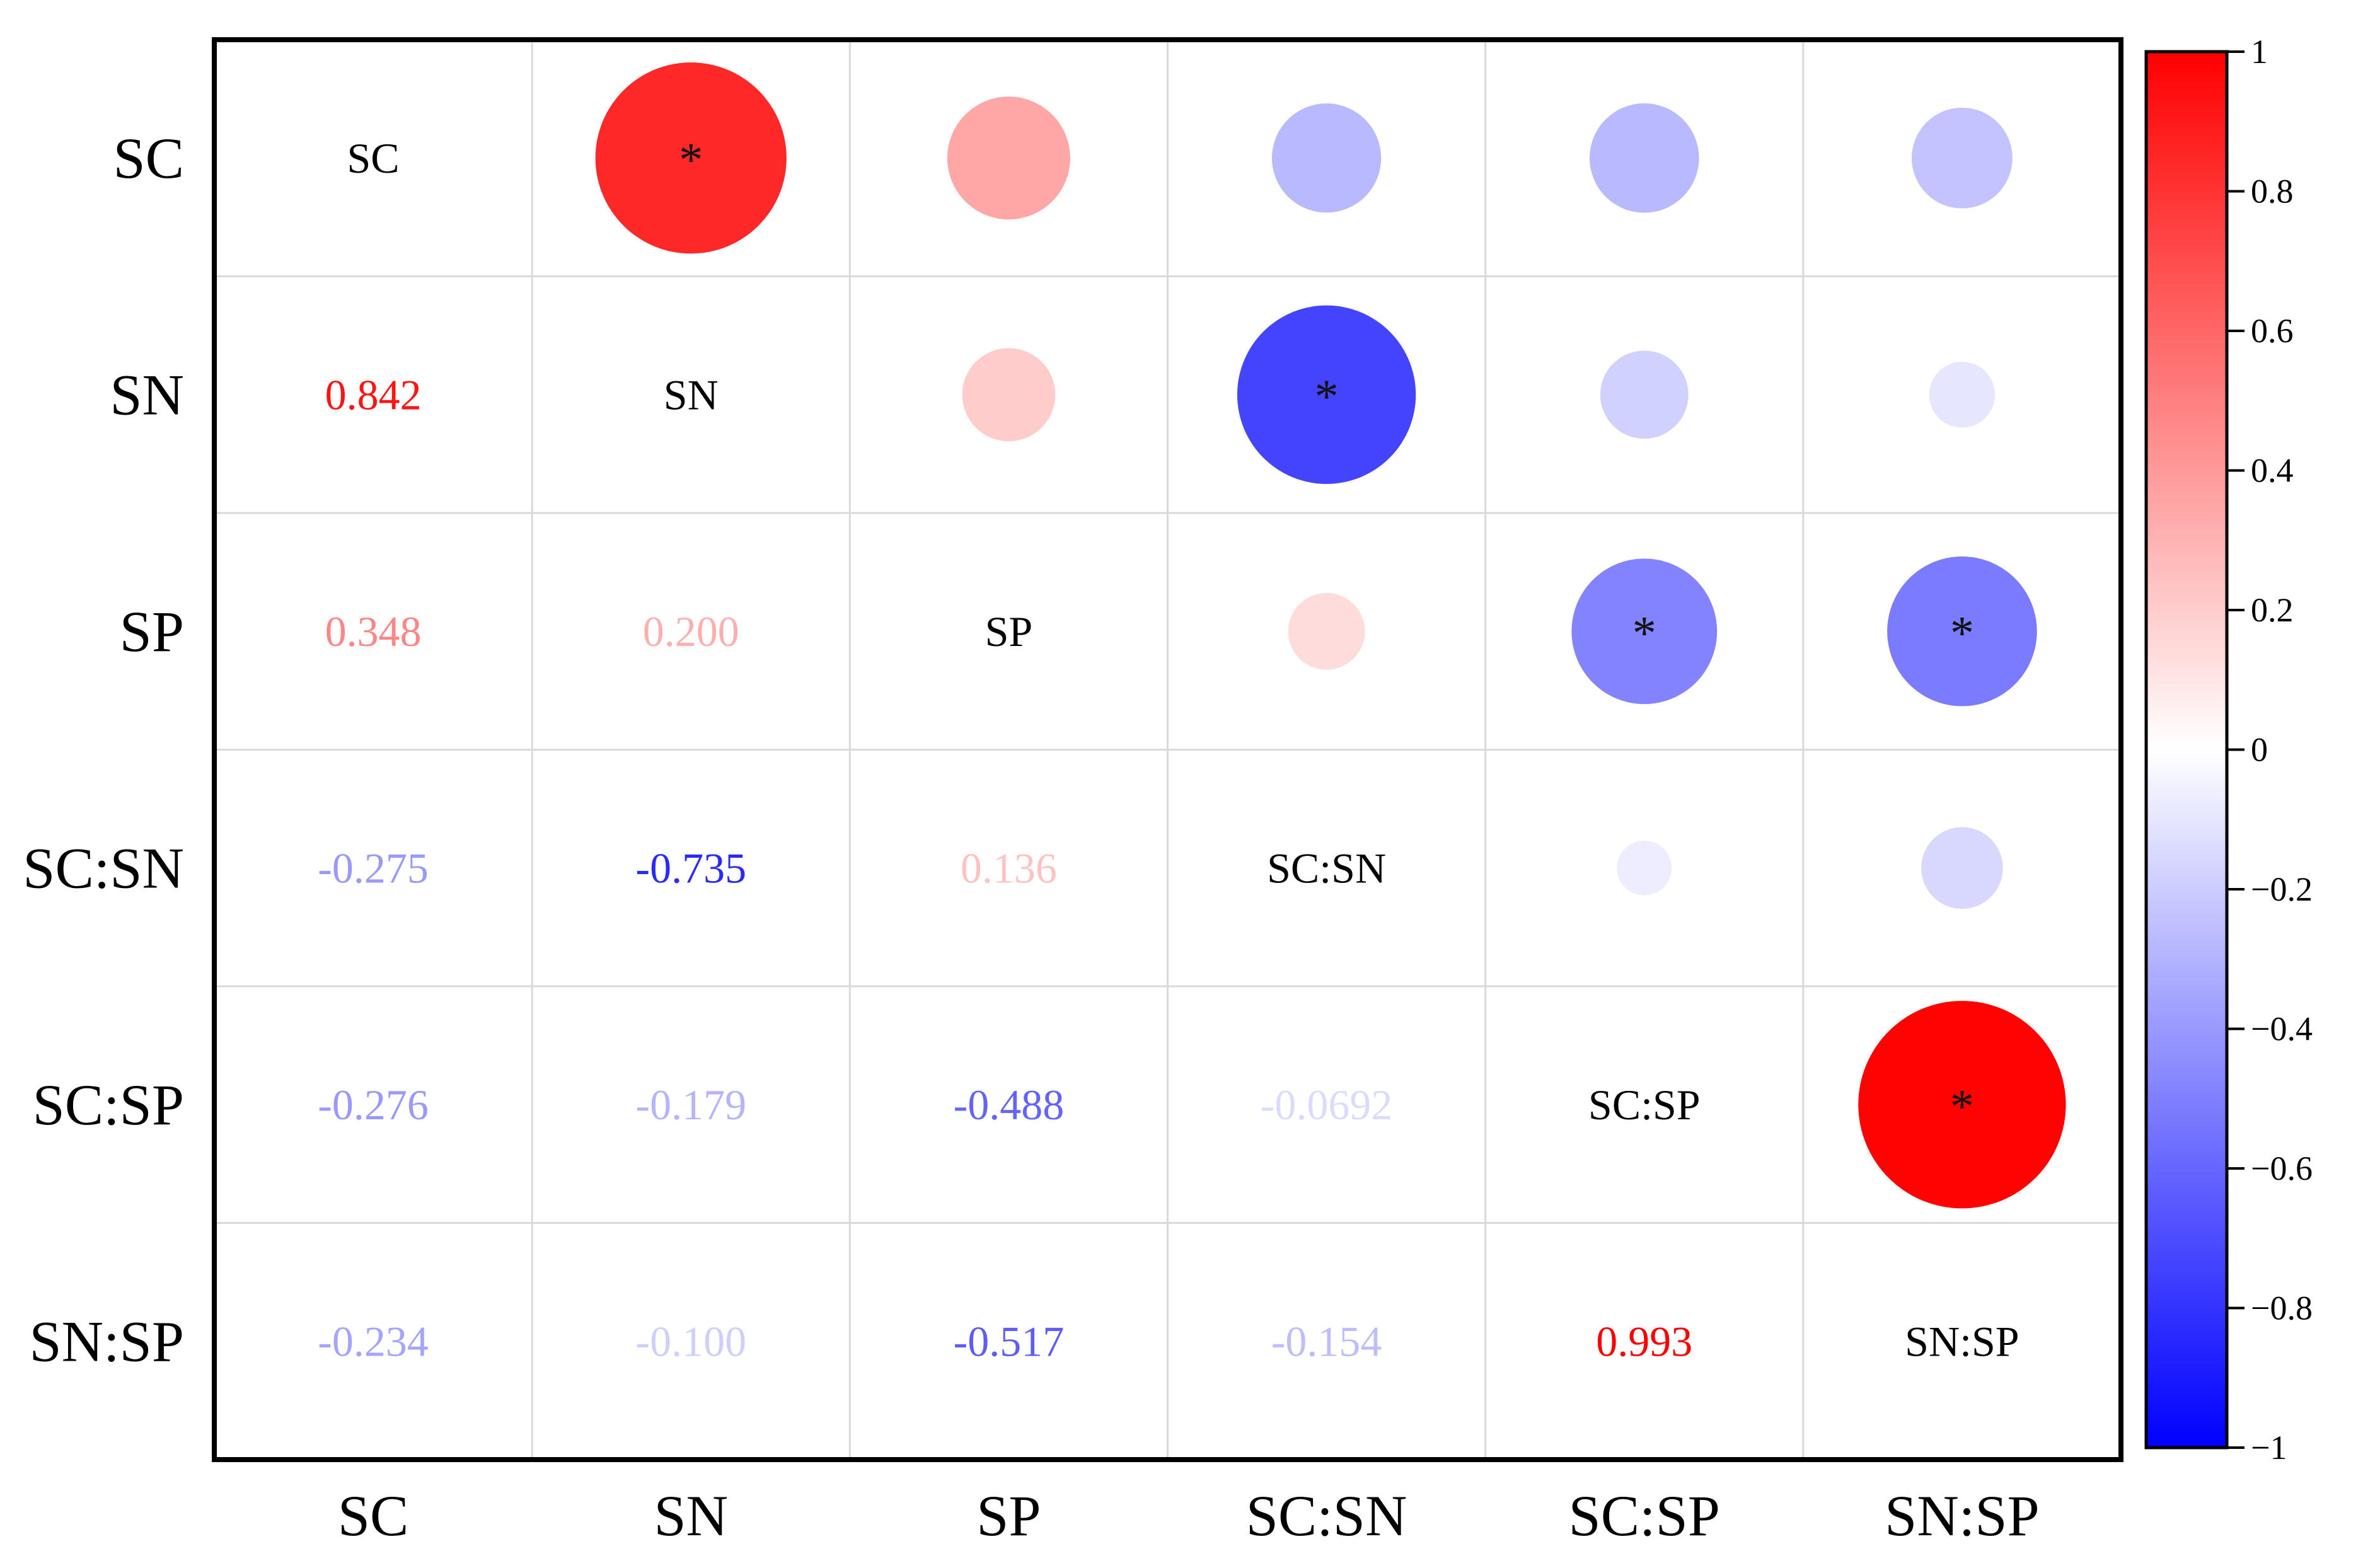  I want to click on coefficient-label-sn-sp-sc: -0.234, so click(373, 1341).